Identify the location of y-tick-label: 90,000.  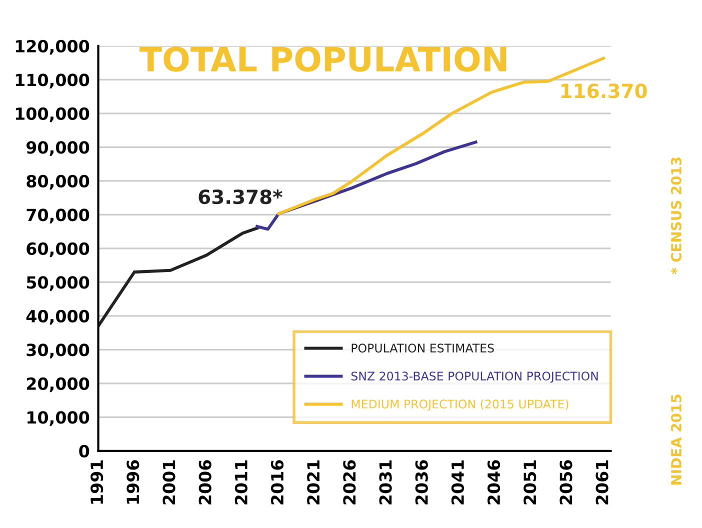
(58, 148).